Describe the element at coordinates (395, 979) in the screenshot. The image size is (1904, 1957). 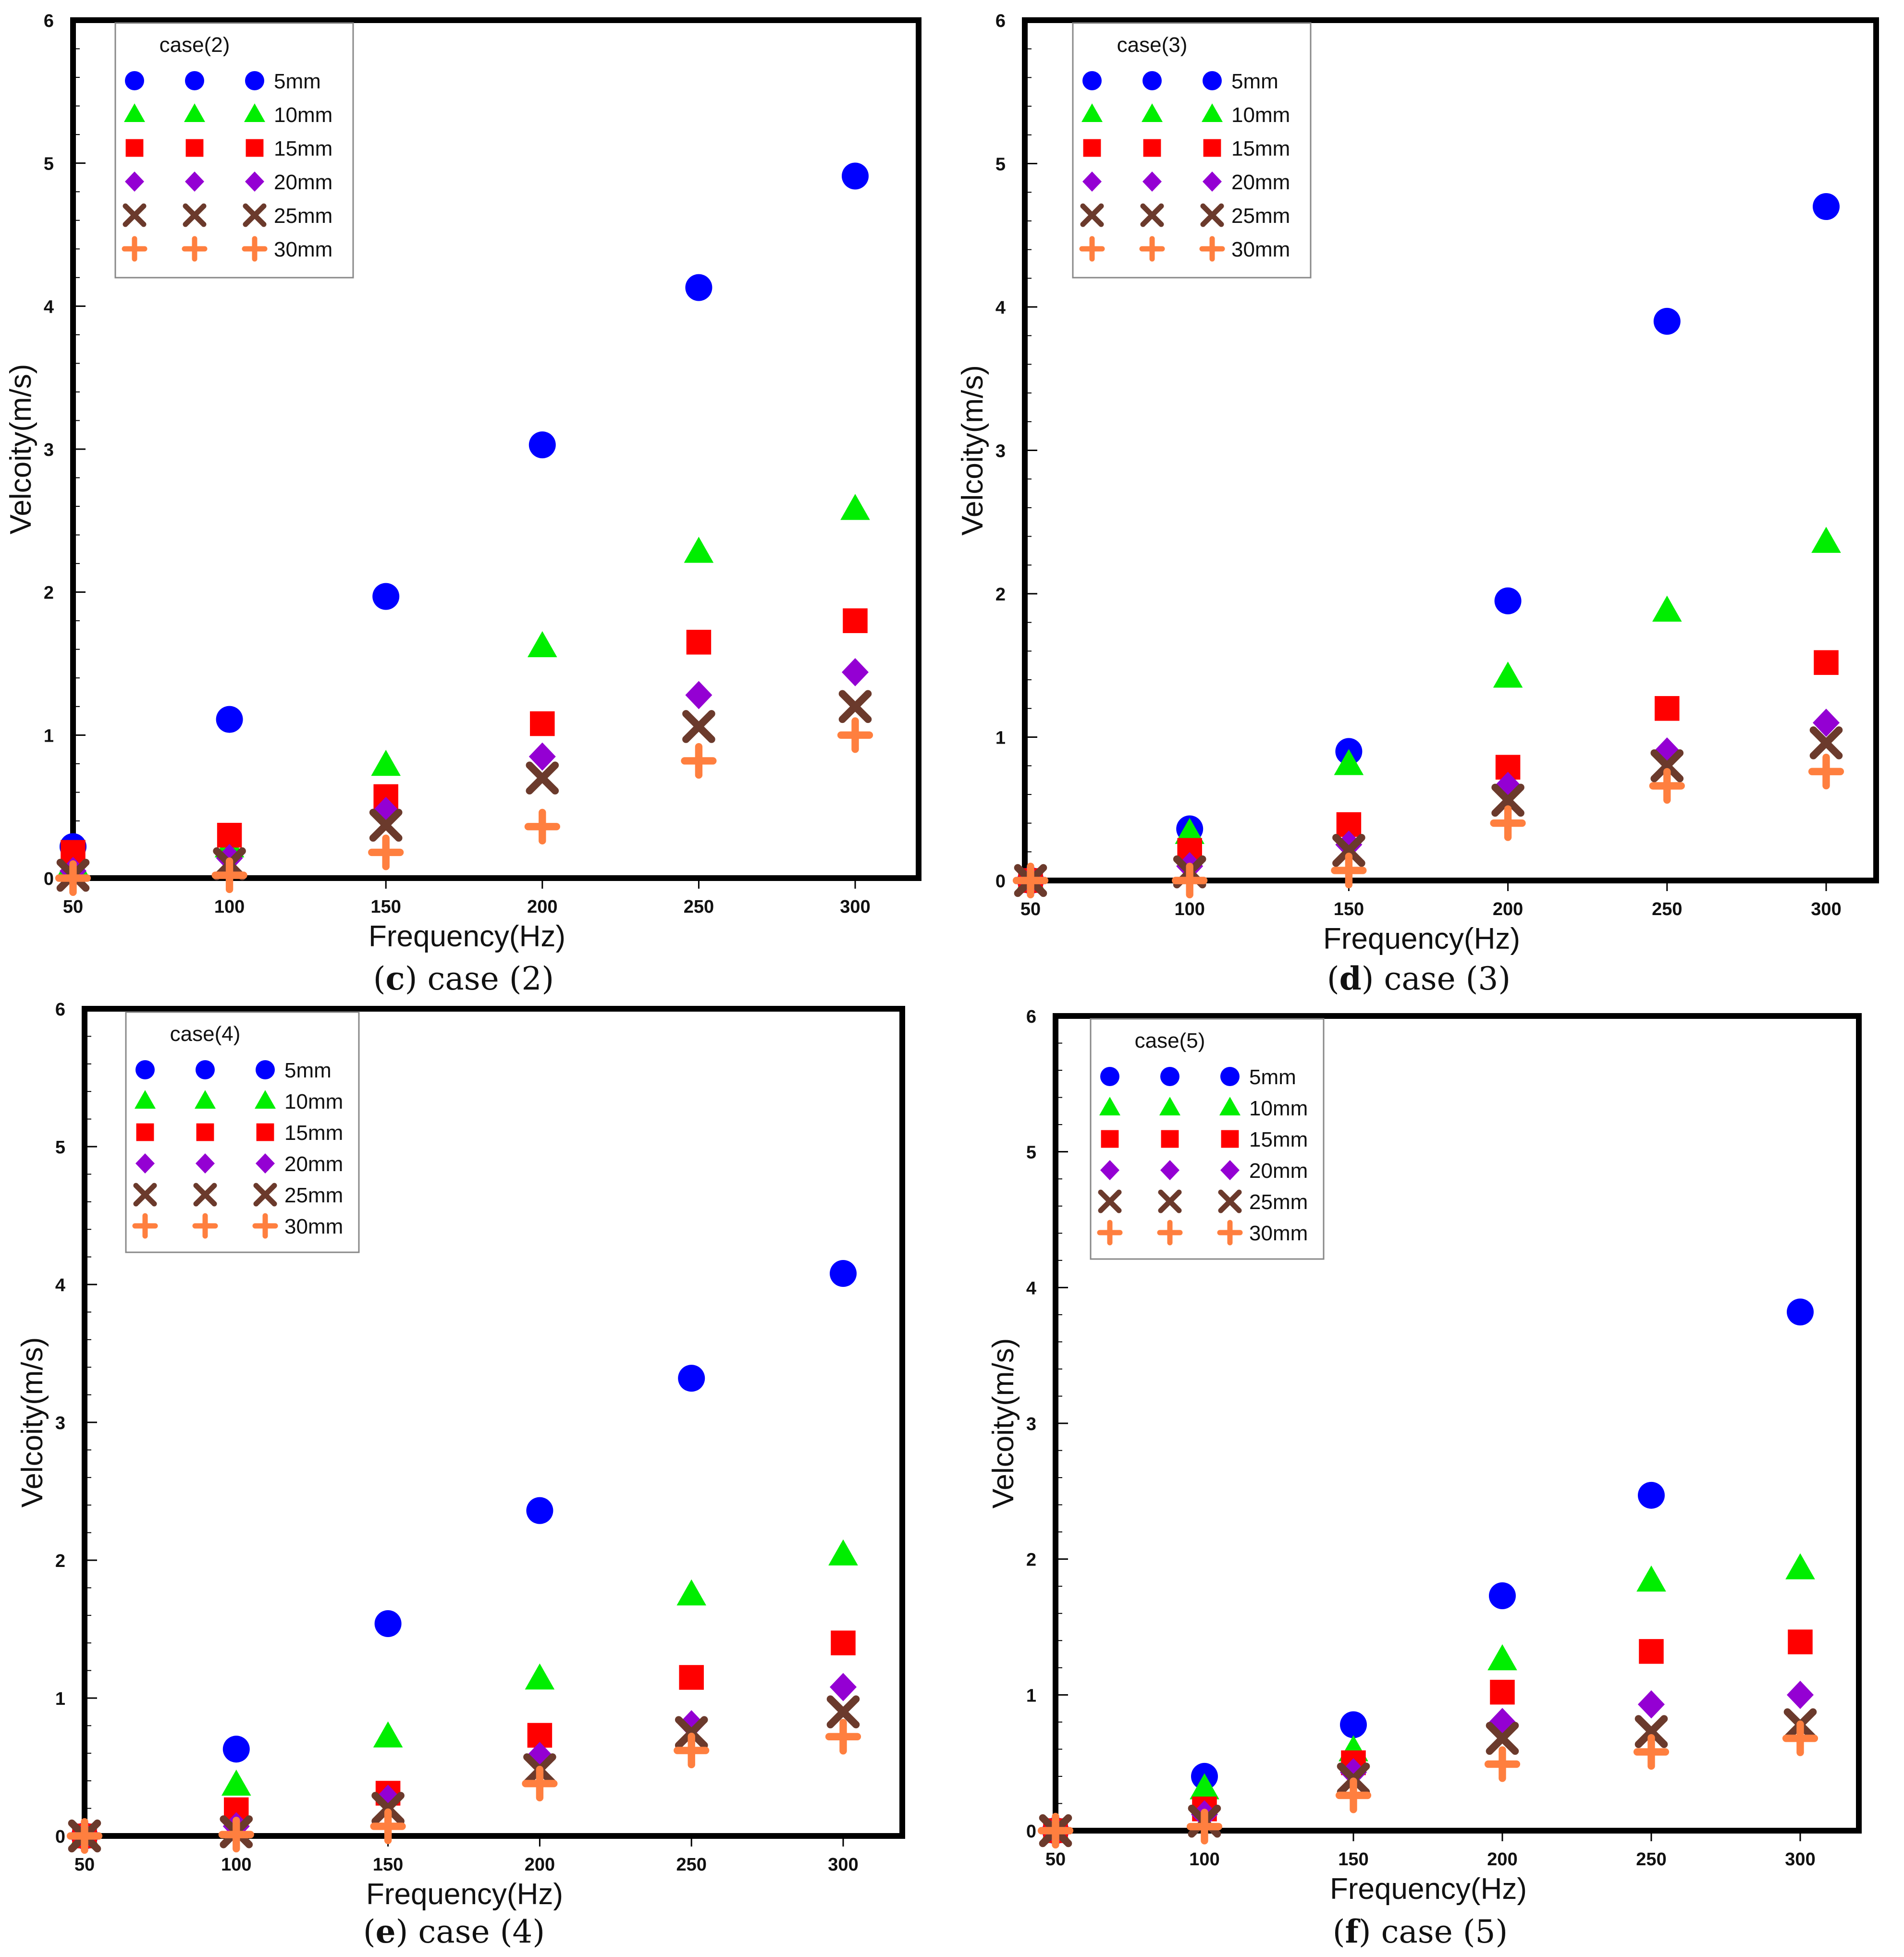
I see `caption-letter: c` at that location.